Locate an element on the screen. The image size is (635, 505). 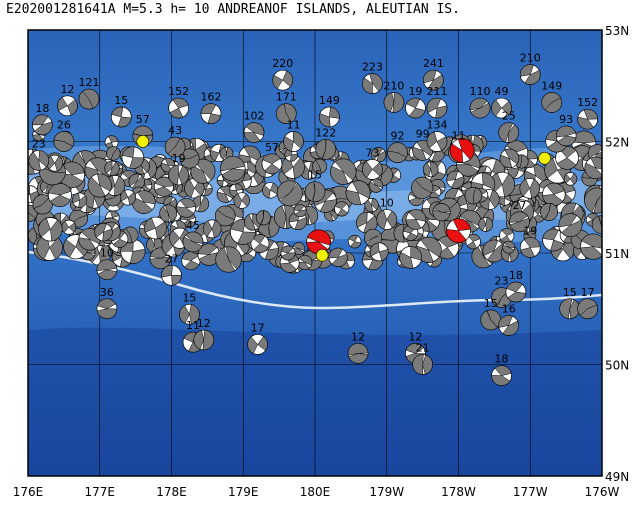
lat-tick-label: 49N is located at coordinates (617, 477).